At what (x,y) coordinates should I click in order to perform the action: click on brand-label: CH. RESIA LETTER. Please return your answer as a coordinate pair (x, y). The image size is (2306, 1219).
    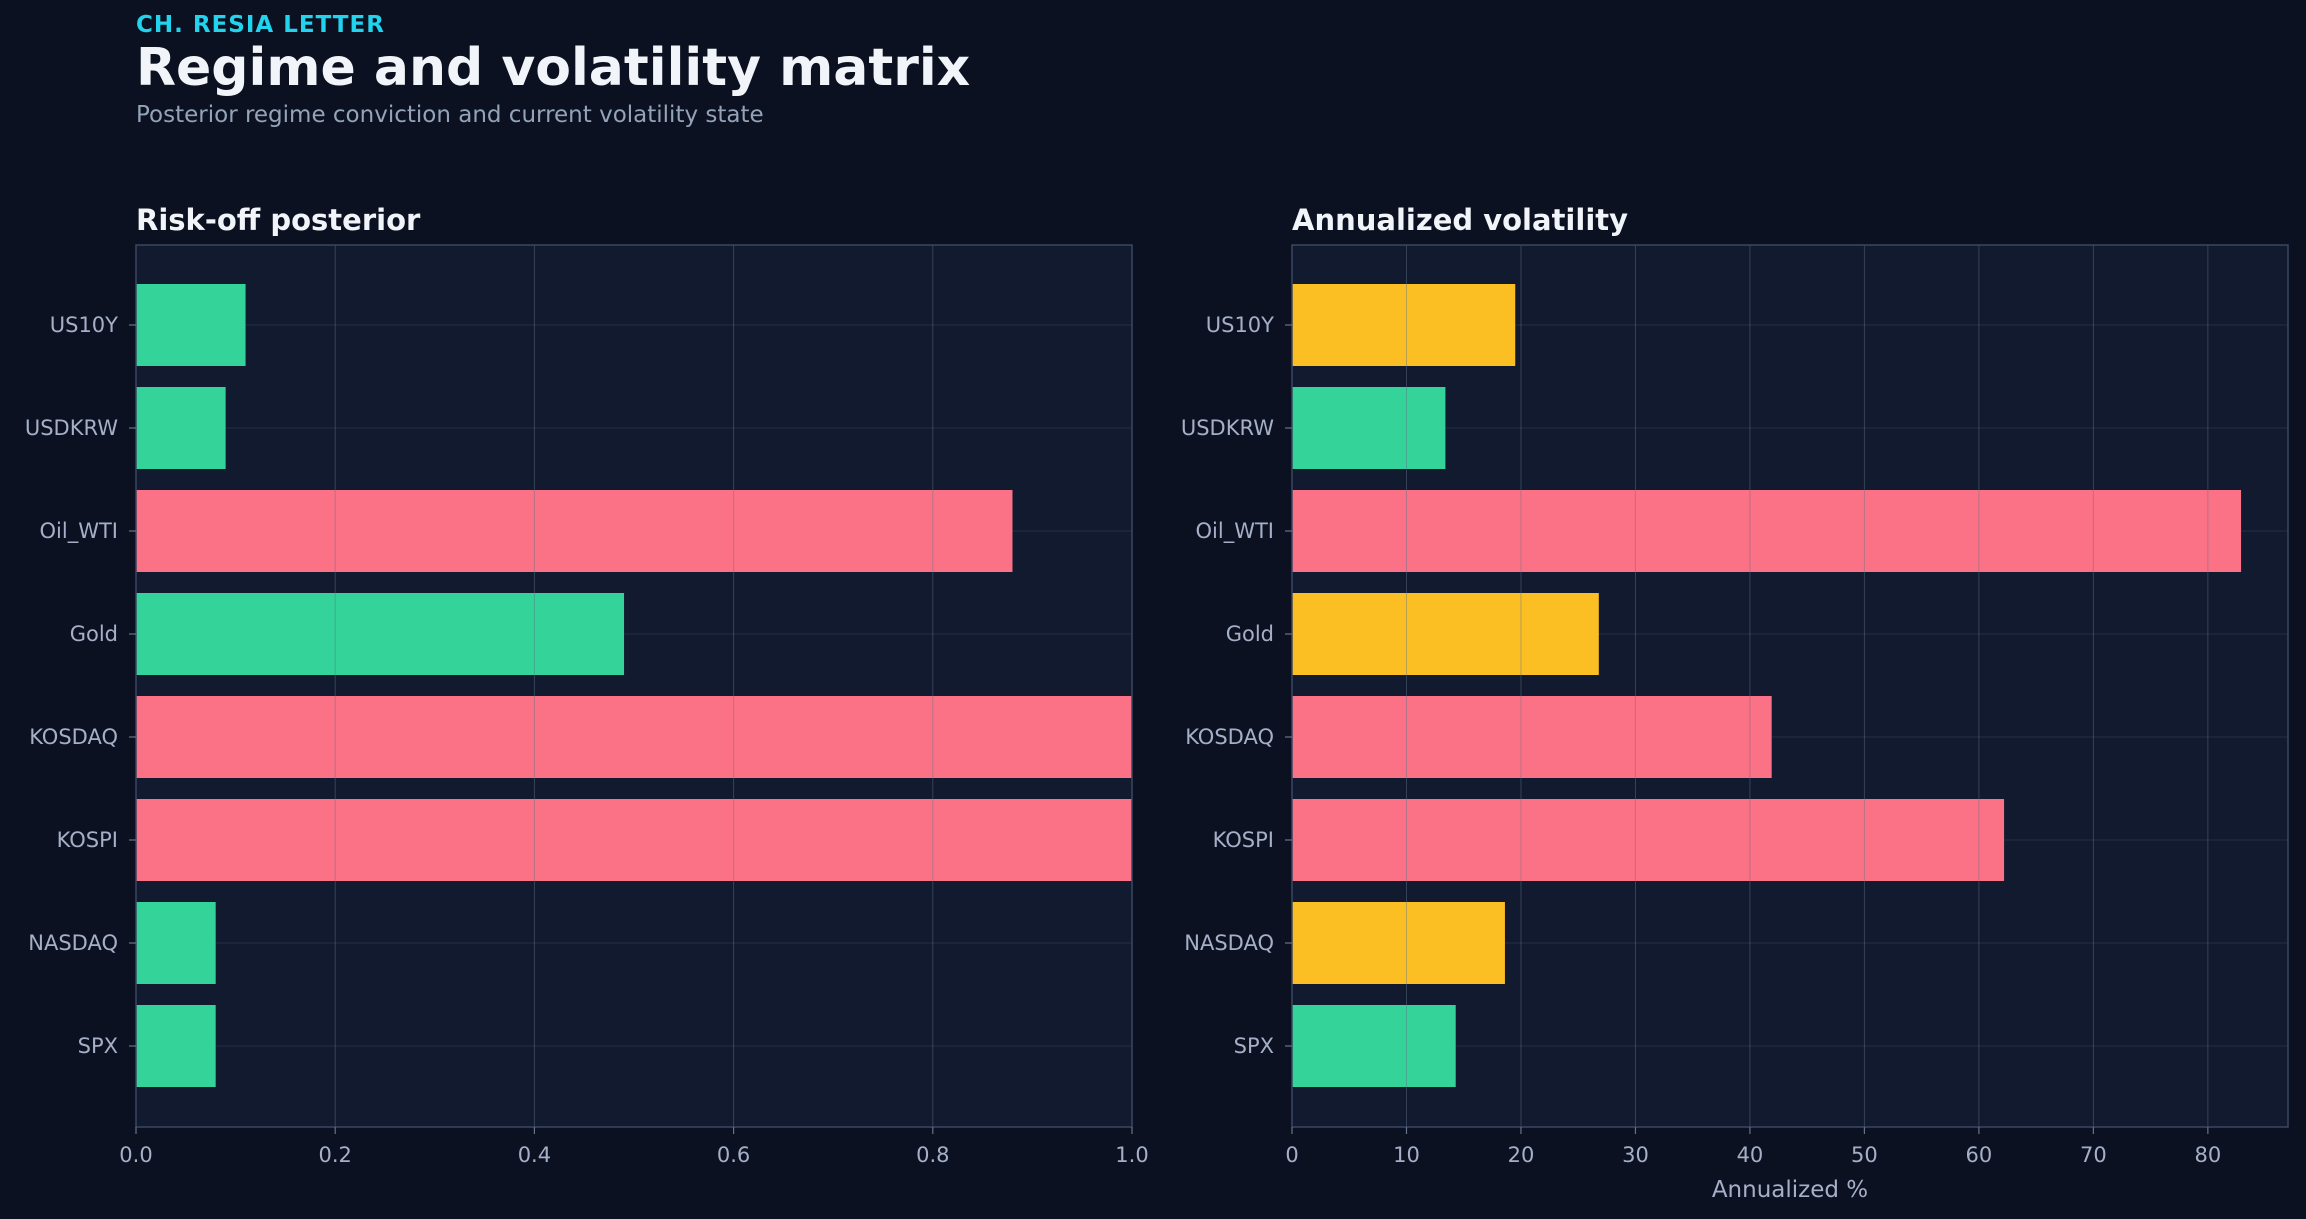
    Looking at the image, I should click on (260, 25).